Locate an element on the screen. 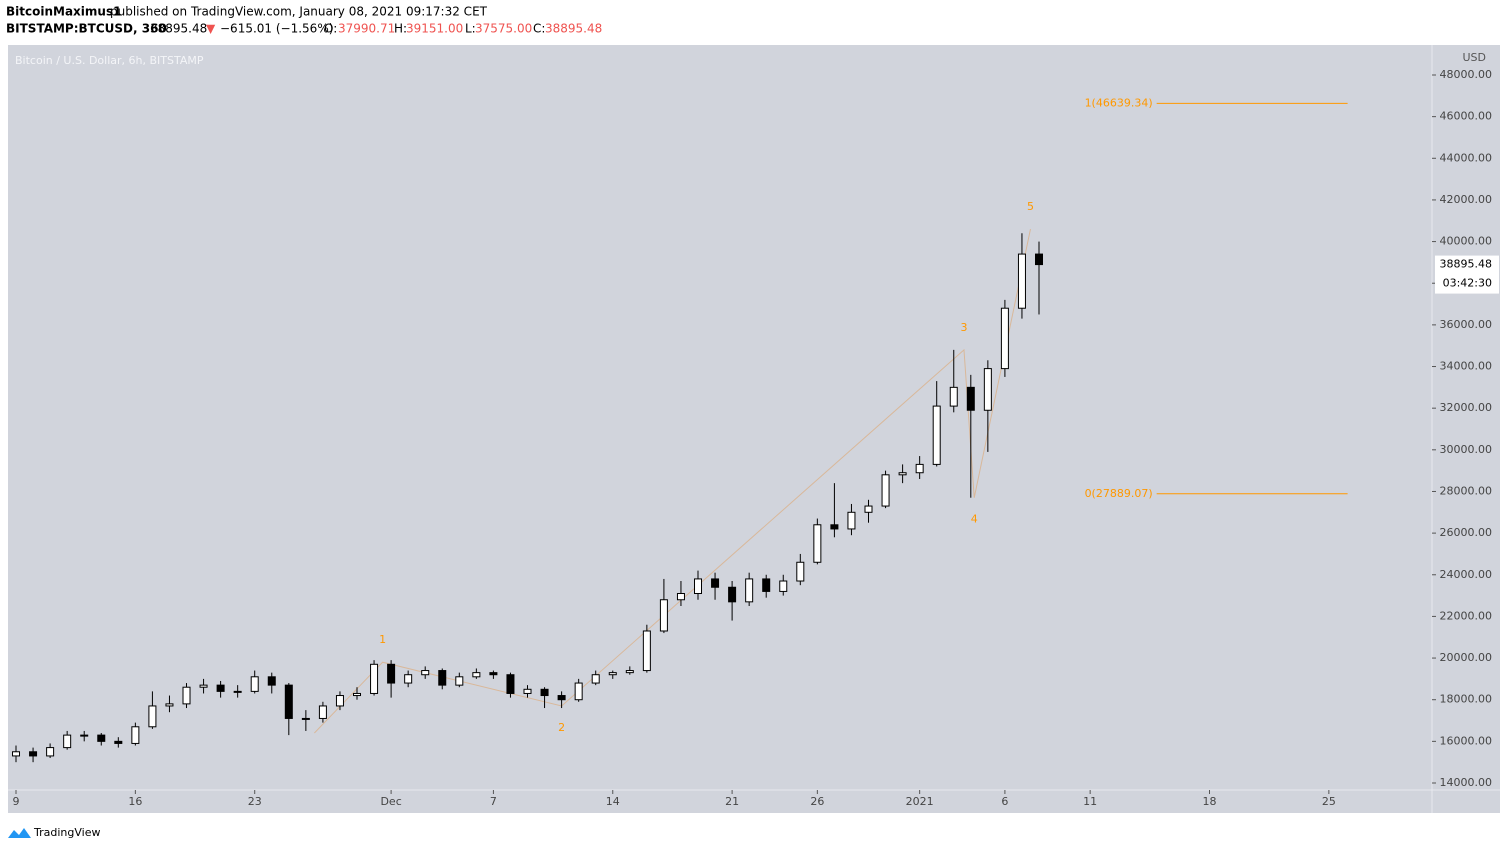 The width and height of the screenshot is (1506, 856). h: 39151.00 is located at coordinates (434, 29).